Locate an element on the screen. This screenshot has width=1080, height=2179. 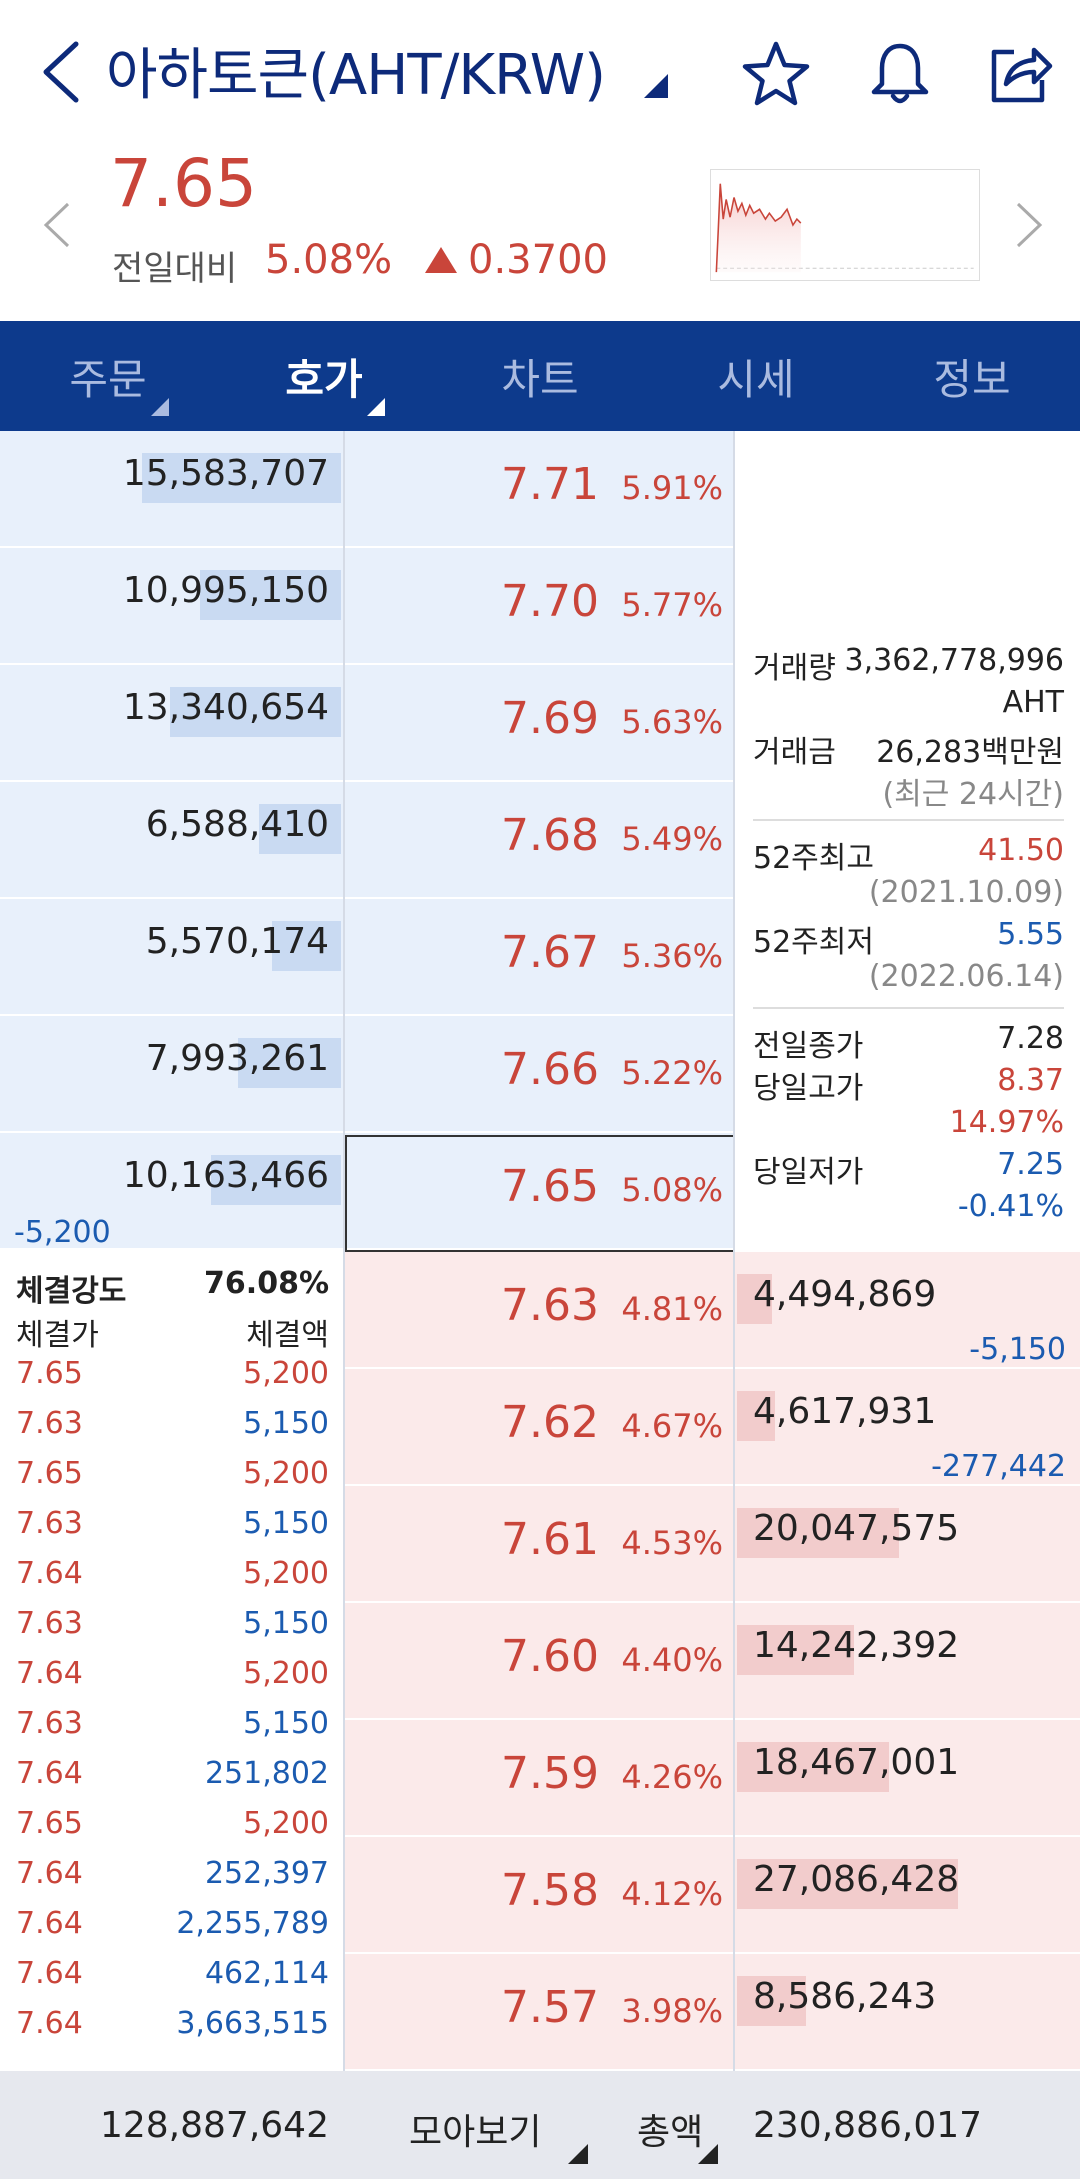
ask-rate: 5.91% is located at coordinates (672, 488).